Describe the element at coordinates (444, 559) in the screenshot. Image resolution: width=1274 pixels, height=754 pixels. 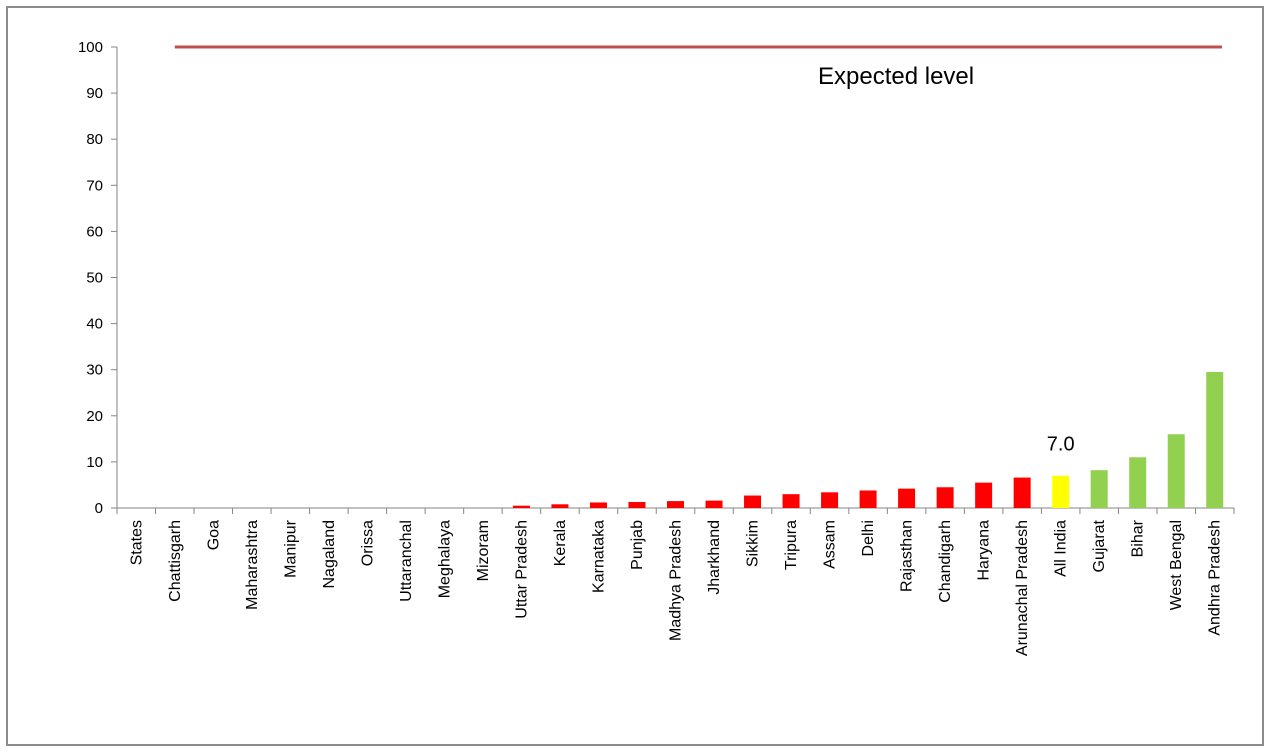
I see `x-category-label: Meghalaya` at that location.